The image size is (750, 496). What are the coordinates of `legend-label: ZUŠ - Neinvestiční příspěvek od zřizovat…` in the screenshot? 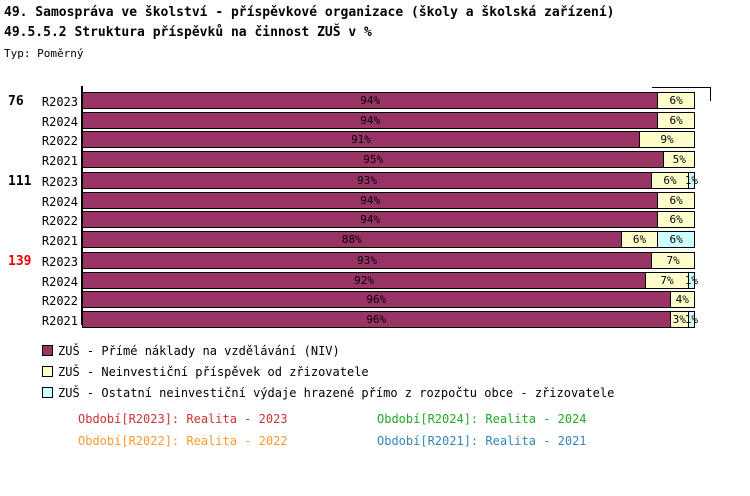 It's located at (213, 372).